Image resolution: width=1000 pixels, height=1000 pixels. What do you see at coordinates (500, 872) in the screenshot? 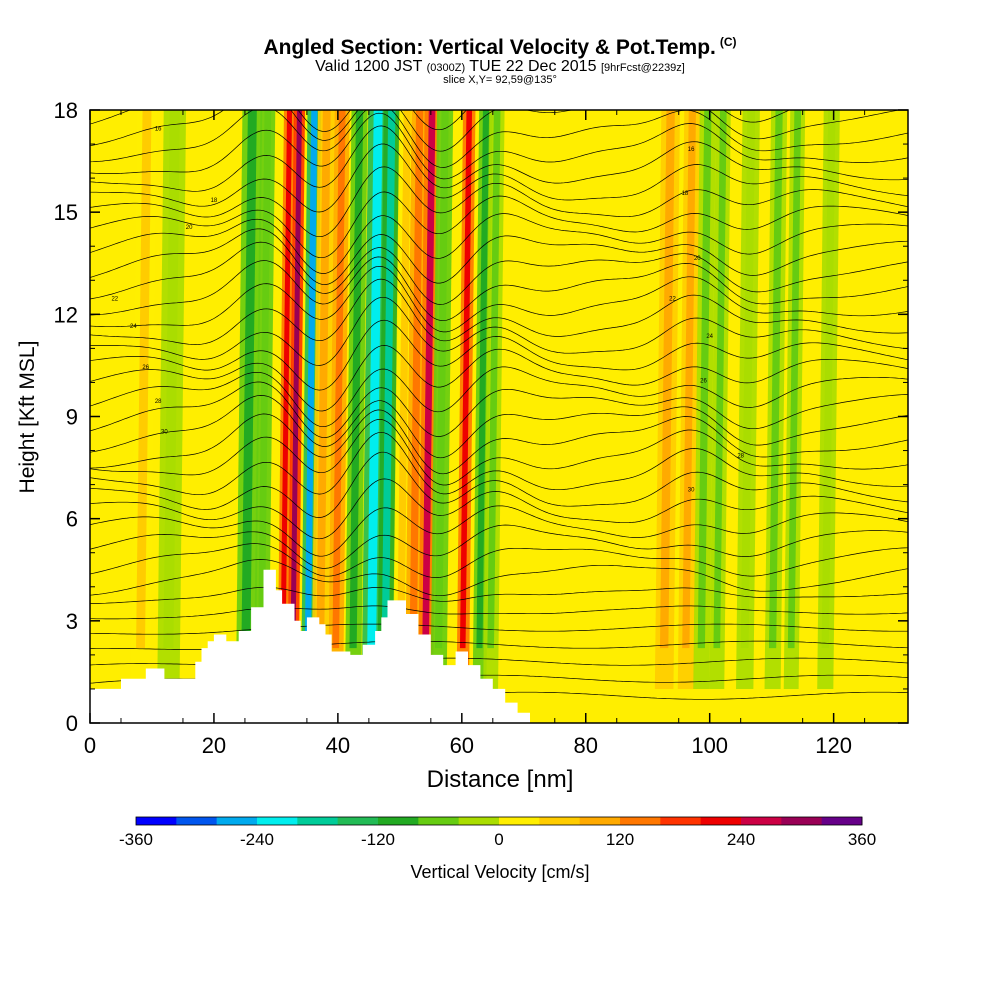
I see `colorbar-label: Vertical Velocity [cm/s]` at bounding box center [500, 872].